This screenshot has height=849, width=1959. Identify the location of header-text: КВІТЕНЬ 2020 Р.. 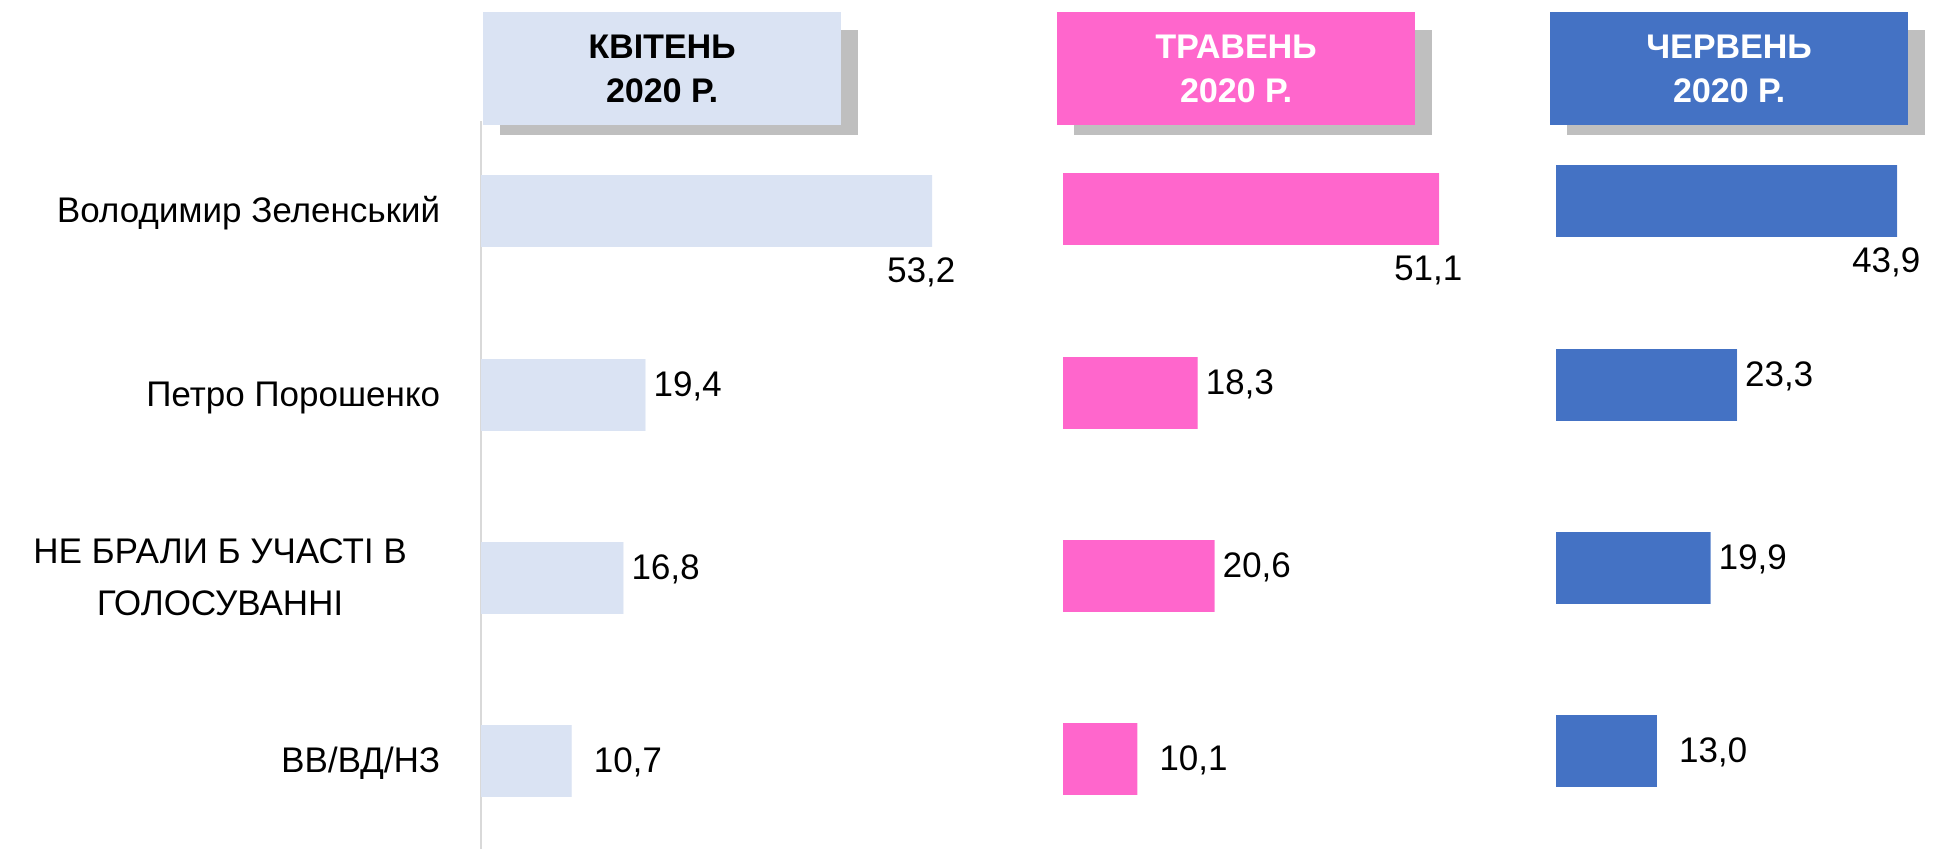
(662, 68).